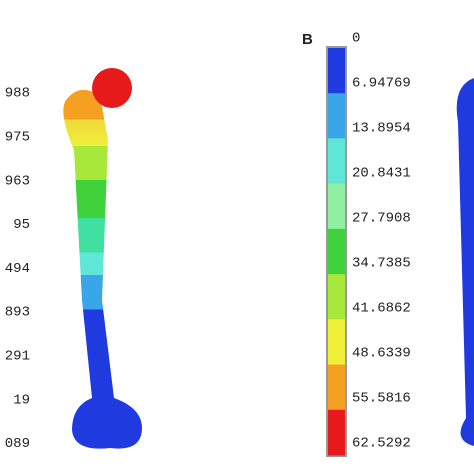 Image resolution: width=474 pixels, height=474 pixels. Describe the element at coordinates (381, 174) in the screenshot. I see `colorbar-label: 20.8431` at that location.